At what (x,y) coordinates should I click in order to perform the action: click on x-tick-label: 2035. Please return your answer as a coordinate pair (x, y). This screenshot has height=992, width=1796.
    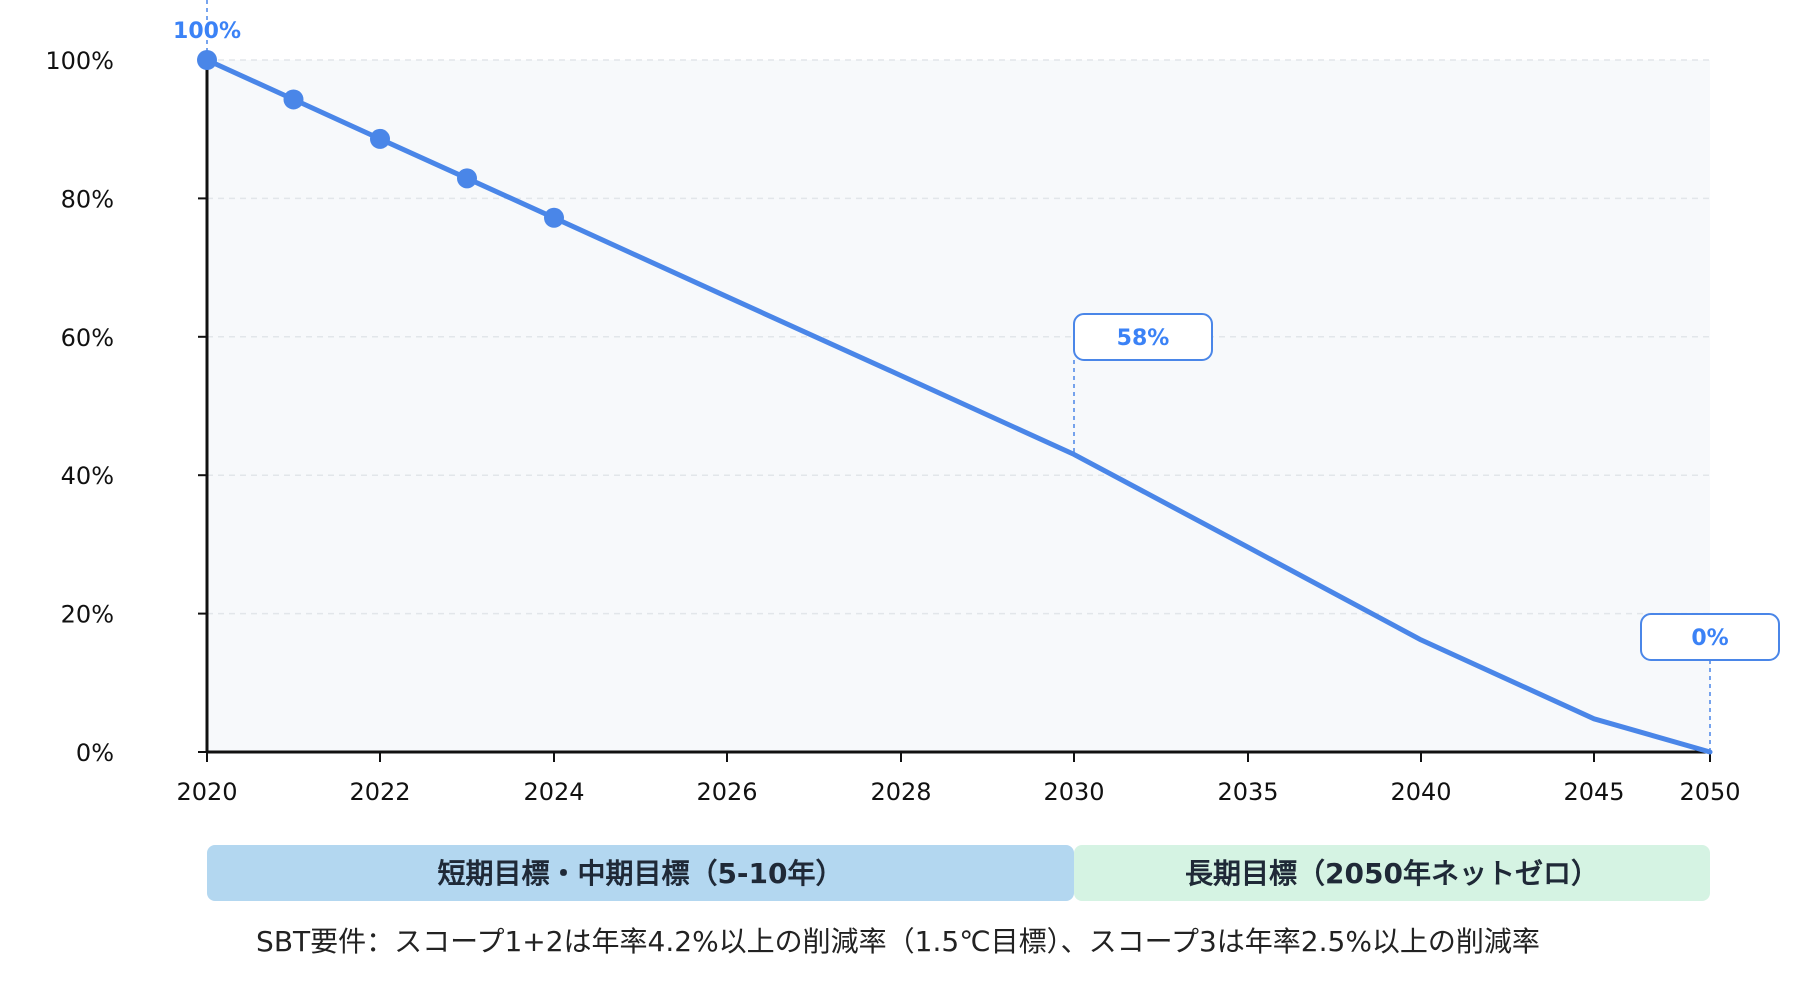
    Looking at the image, I should click on (1247, 792).